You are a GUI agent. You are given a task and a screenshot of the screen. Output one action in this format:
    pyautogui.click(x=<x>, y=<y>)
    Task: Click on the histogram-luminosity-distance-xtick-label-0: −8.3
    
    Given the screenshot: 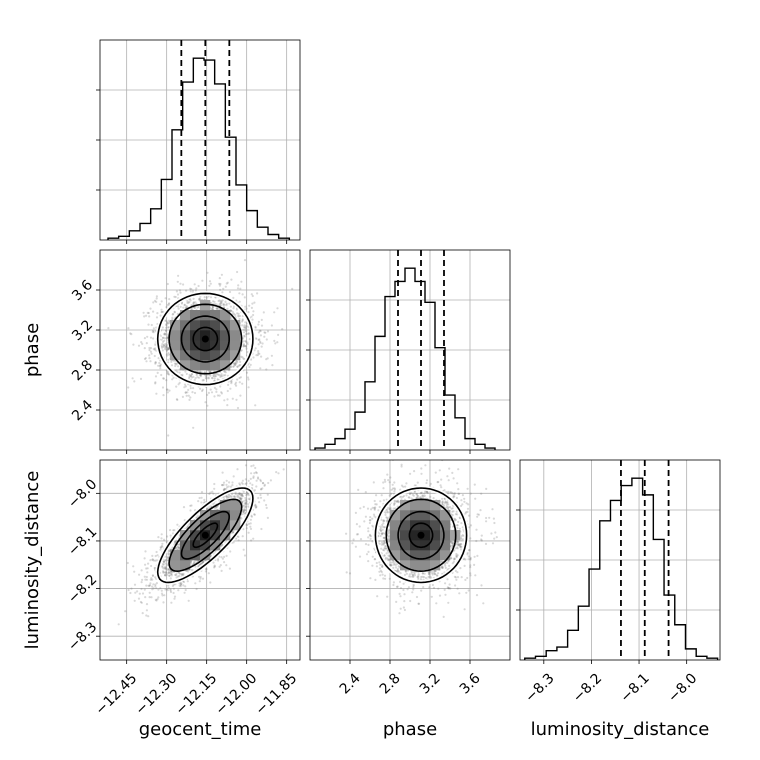 What is the action you would take?
    pyautogui.click(x=539, y=687)
    